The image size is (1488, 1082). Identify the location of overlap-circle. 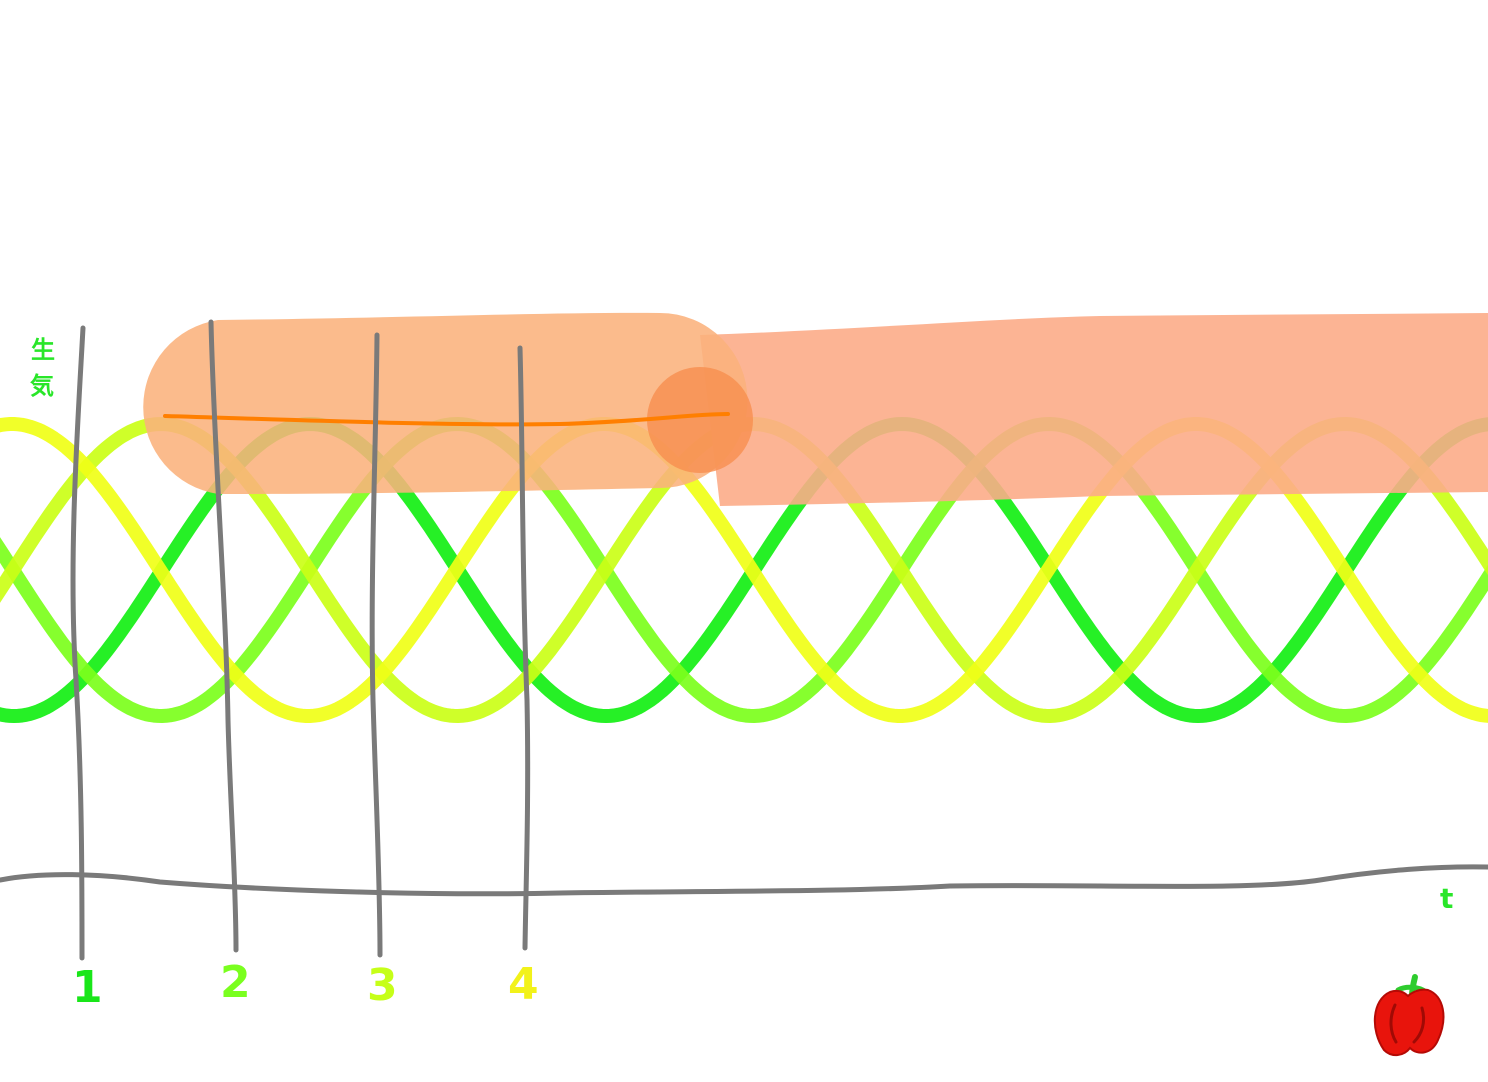
(700, 420).